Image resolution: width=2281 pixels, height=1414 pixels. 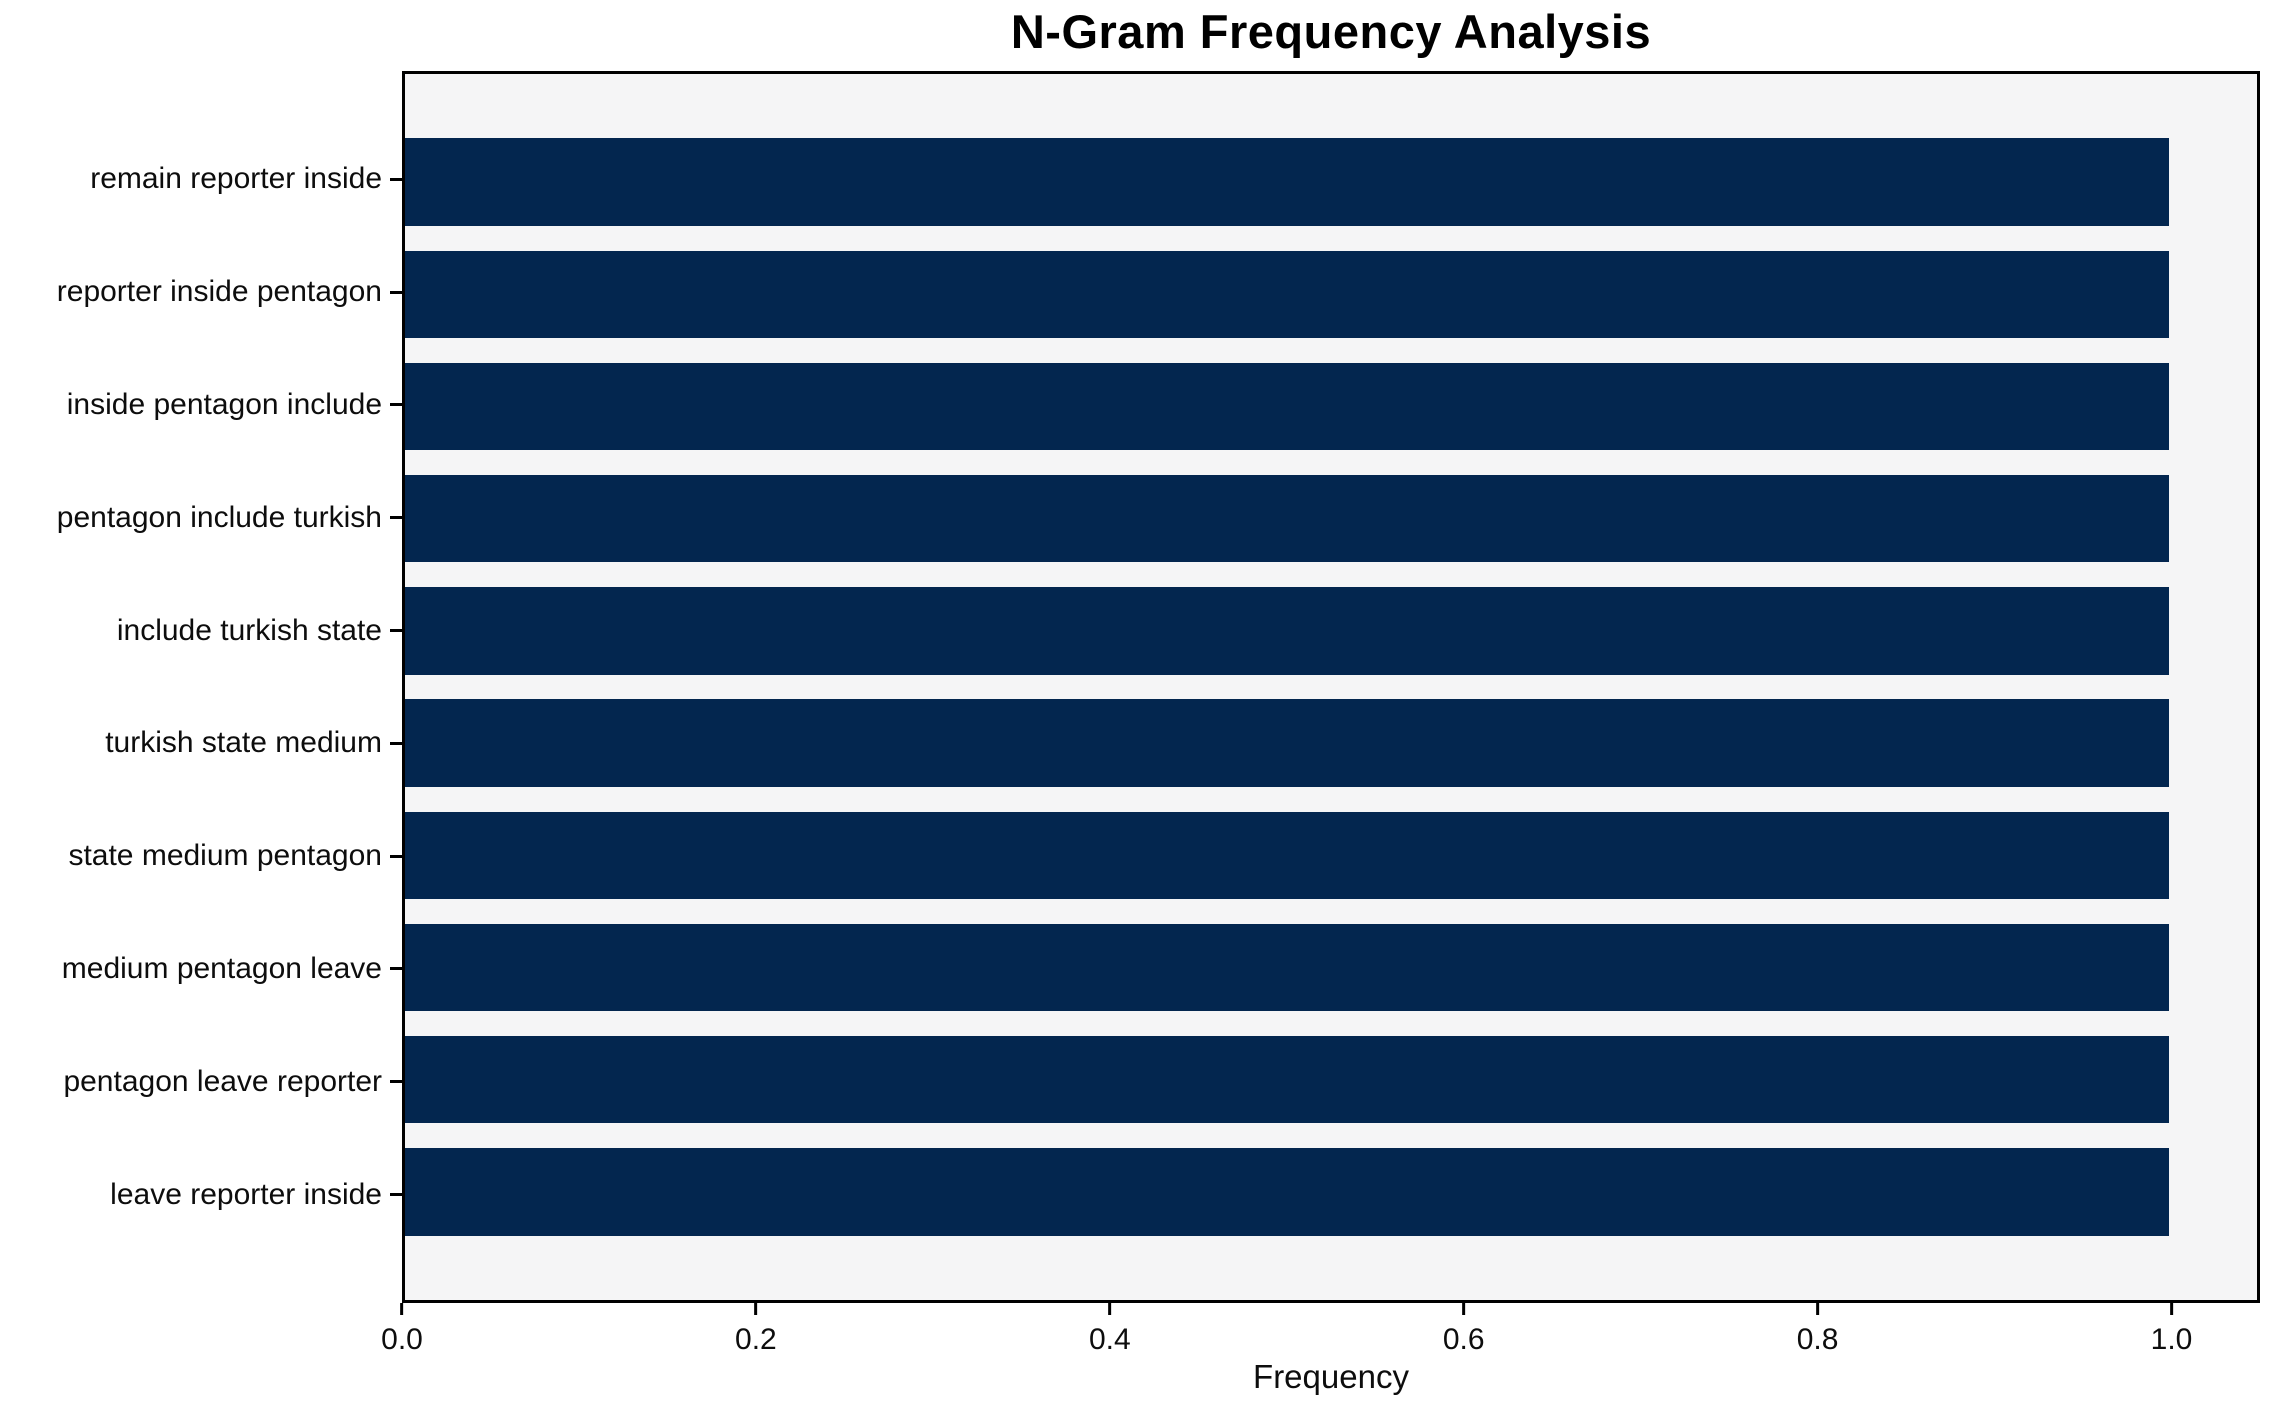 What do you see at coordinates (219, 517) in the screenshot?
I see `y-tick-label: pentagon include turkish` at bounding box center [219, 517].